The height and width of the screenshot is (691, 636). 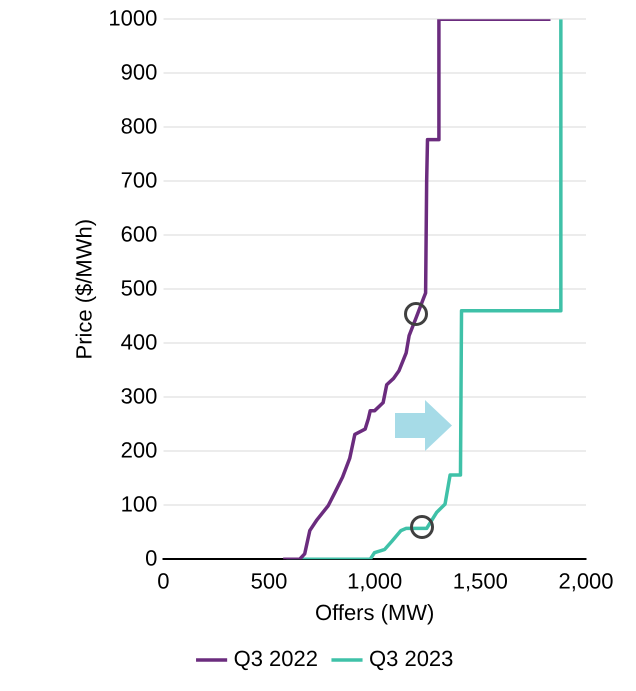 What do you see at coordinates (374, 581) in the screenshot?
I see `x-tick-label: 1,000` at bounding box center [374, 581].